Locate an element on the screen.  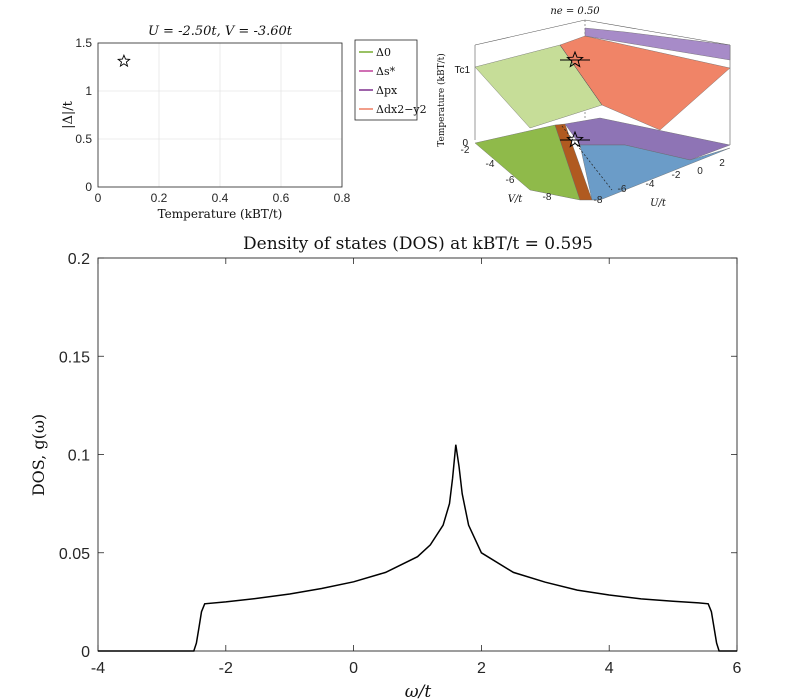
phase3d-vtick: -8 is located at coordinates (547, 197).